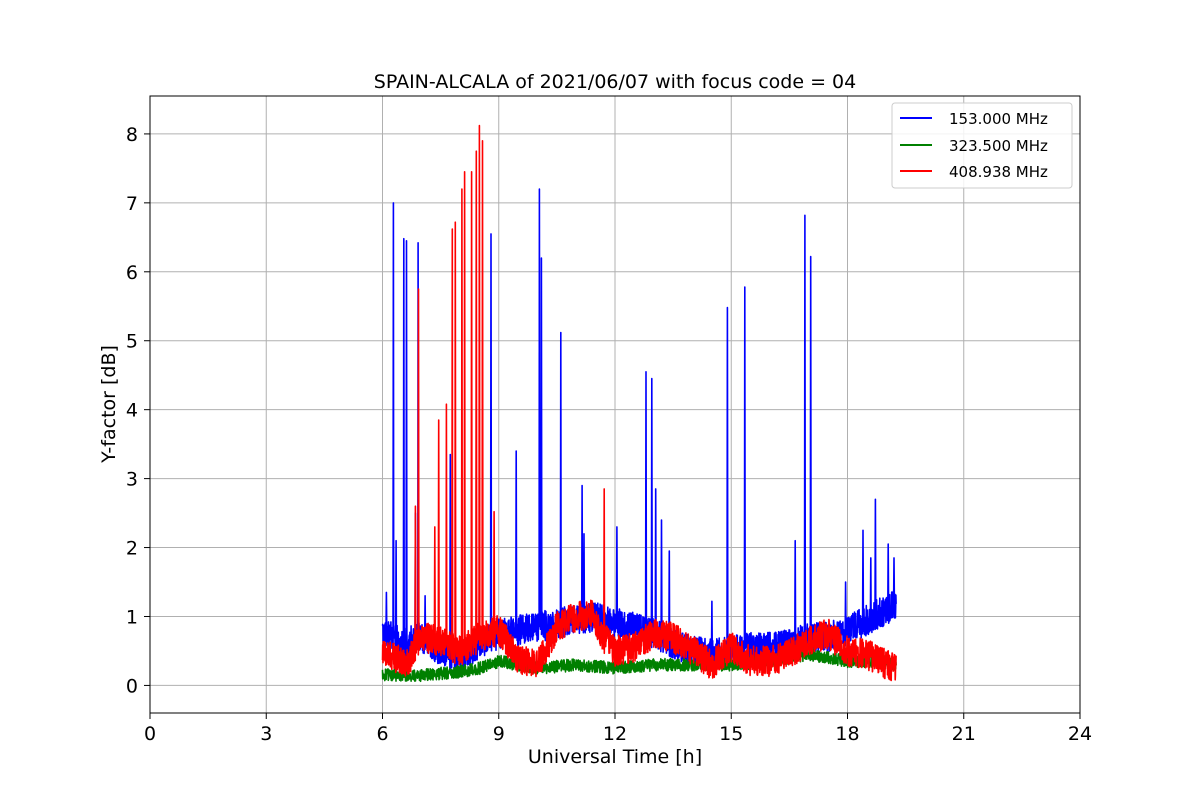 The height and width of the screenshot is (800, 1200). I want to click on y-axis-ticks: 0 1 2 3 4 5 6 7 8, so click(138, 410).